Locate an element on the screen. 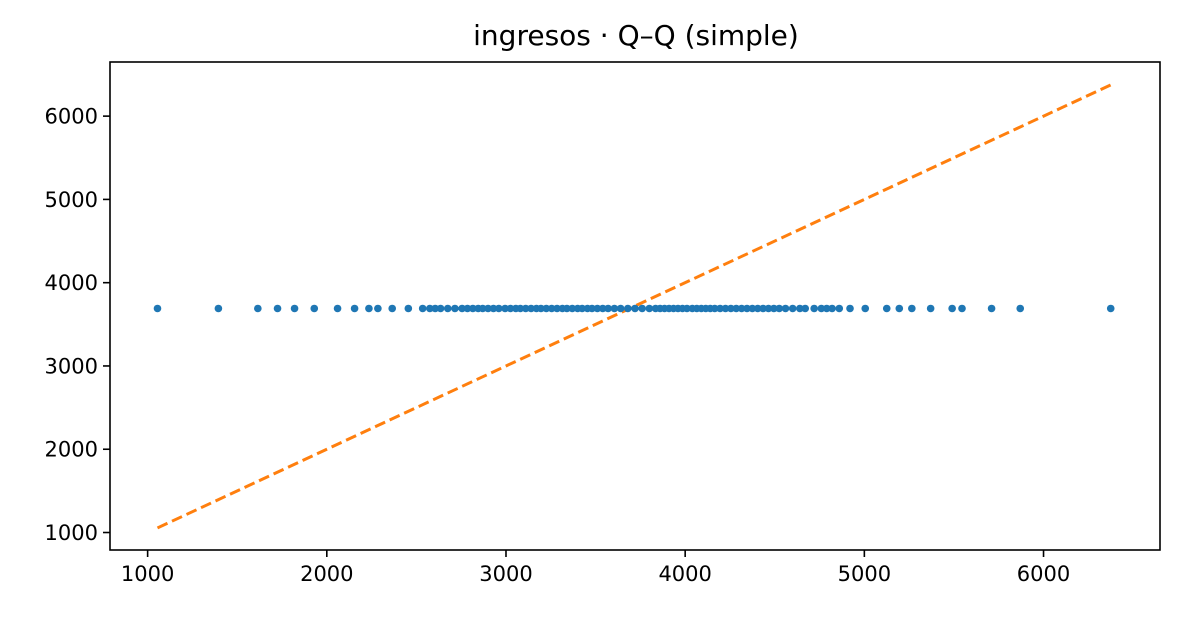 The image size is (1180, 617). y-tick-label: 4000 is located at coordinates (71, 283).